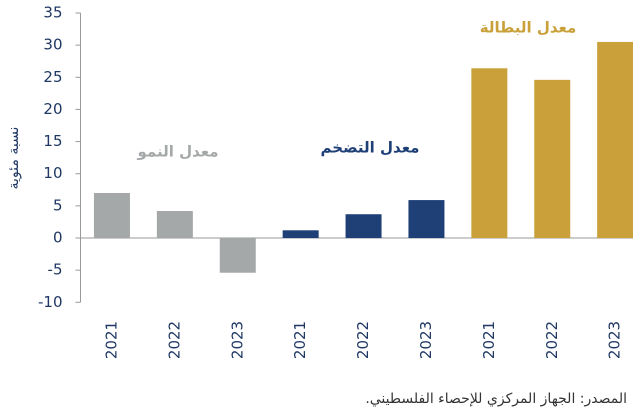 This screenshot has width=633, height=414. I want to click on y-axis-label: نسبة مئوية, so click(14, 158).